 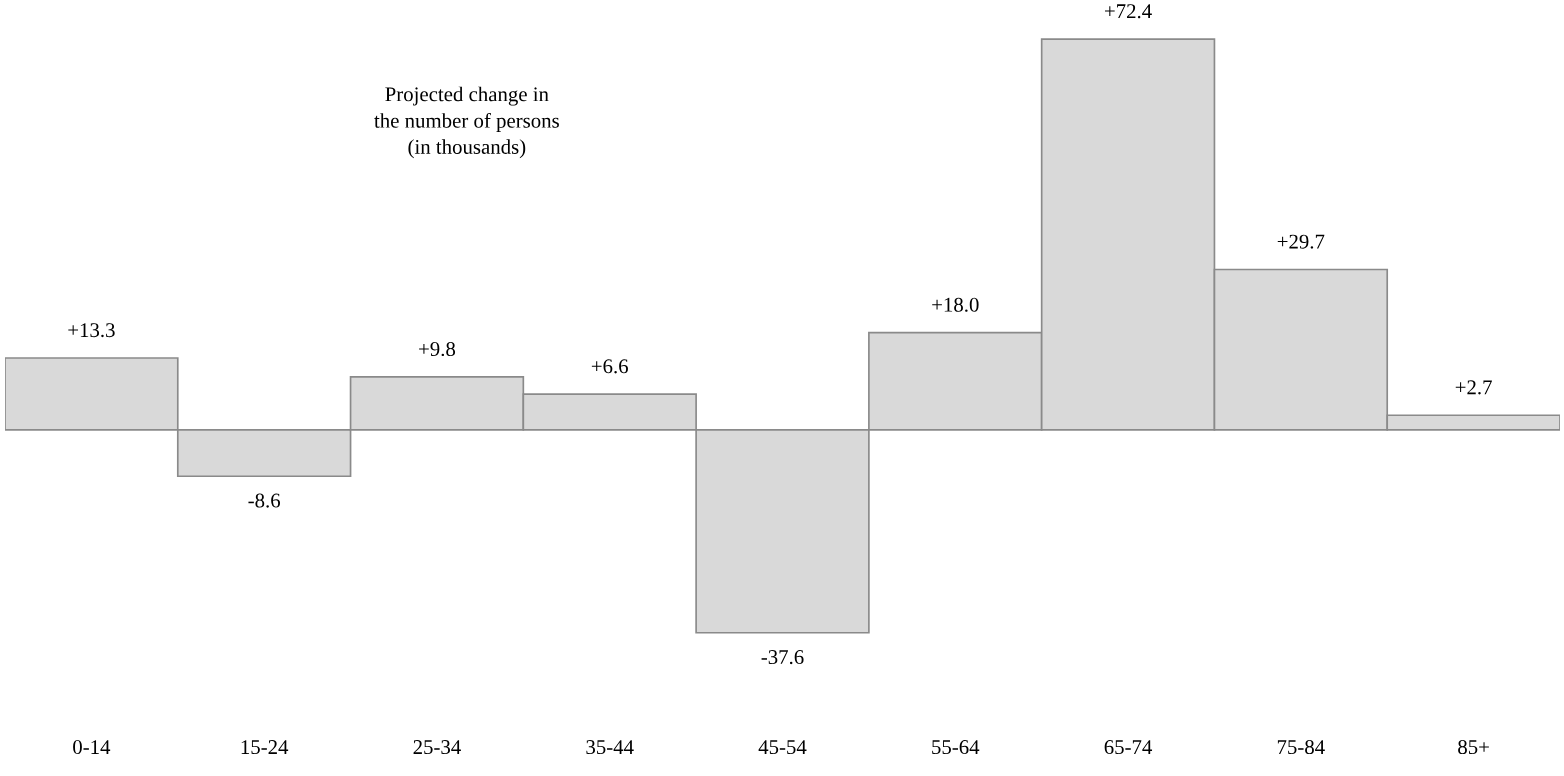 I want to click on x-tick-label: 65-74, so click(x=1128, y=747).